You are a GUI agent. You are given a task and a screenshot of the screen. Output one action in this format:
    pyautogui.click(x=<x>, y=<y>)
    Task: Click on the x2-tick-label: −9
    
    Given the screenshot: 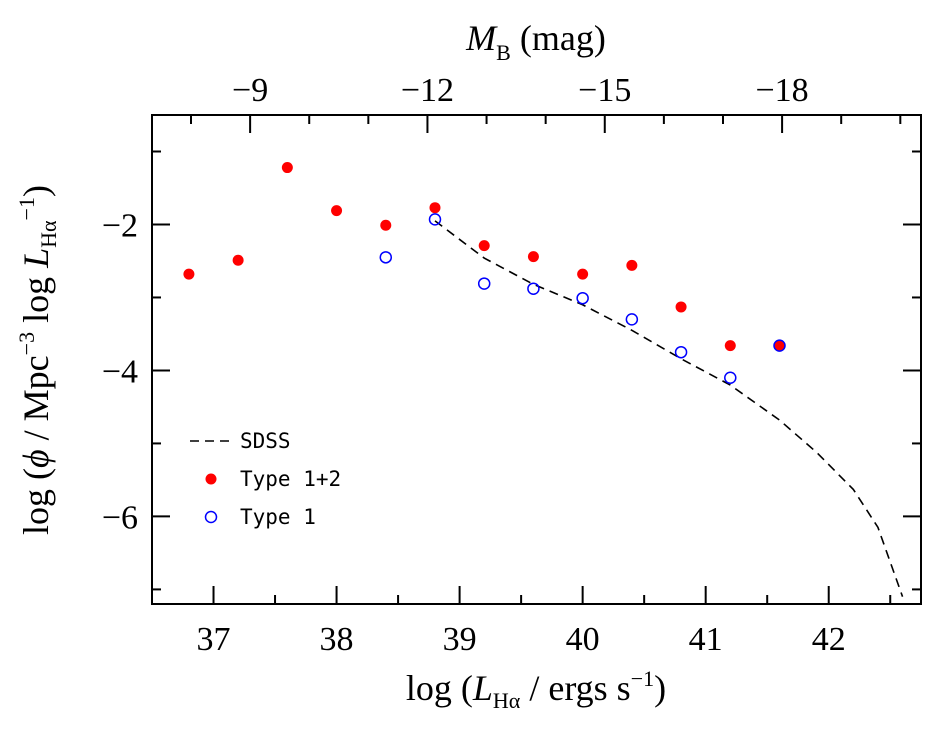 What is the action you would take?
    pyautogui.click(x=250, y=90)
    